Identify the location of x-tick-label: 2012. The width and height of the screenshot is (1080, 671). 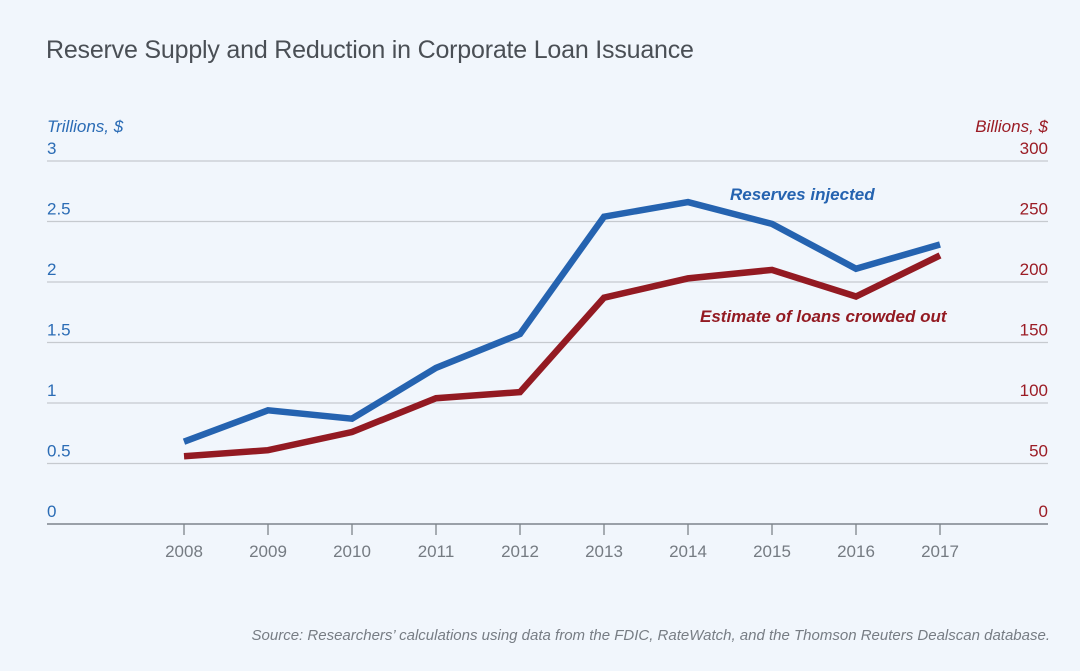
(520, 551).